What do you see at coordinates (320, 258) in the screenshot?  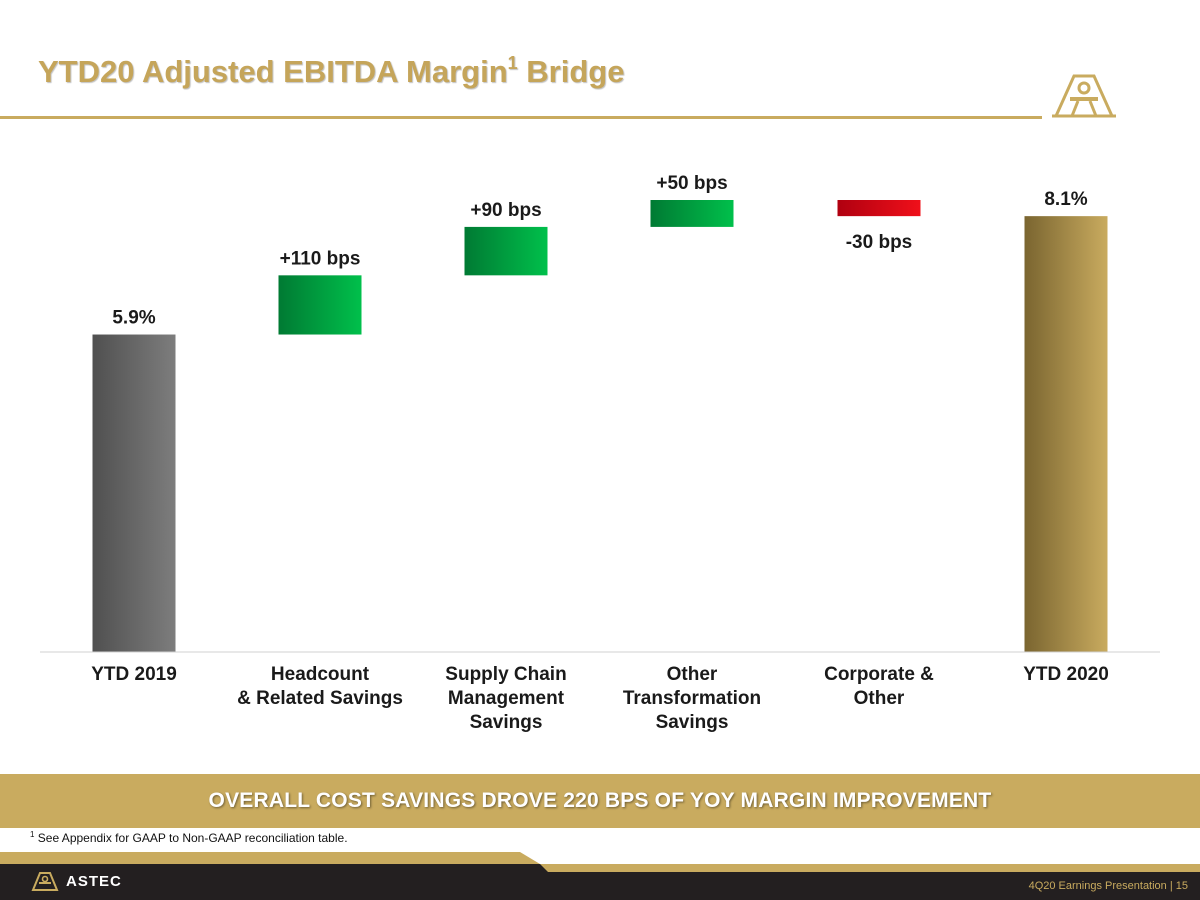 I see `value-label-2: +110 bps` at bounding box center [320, 258].